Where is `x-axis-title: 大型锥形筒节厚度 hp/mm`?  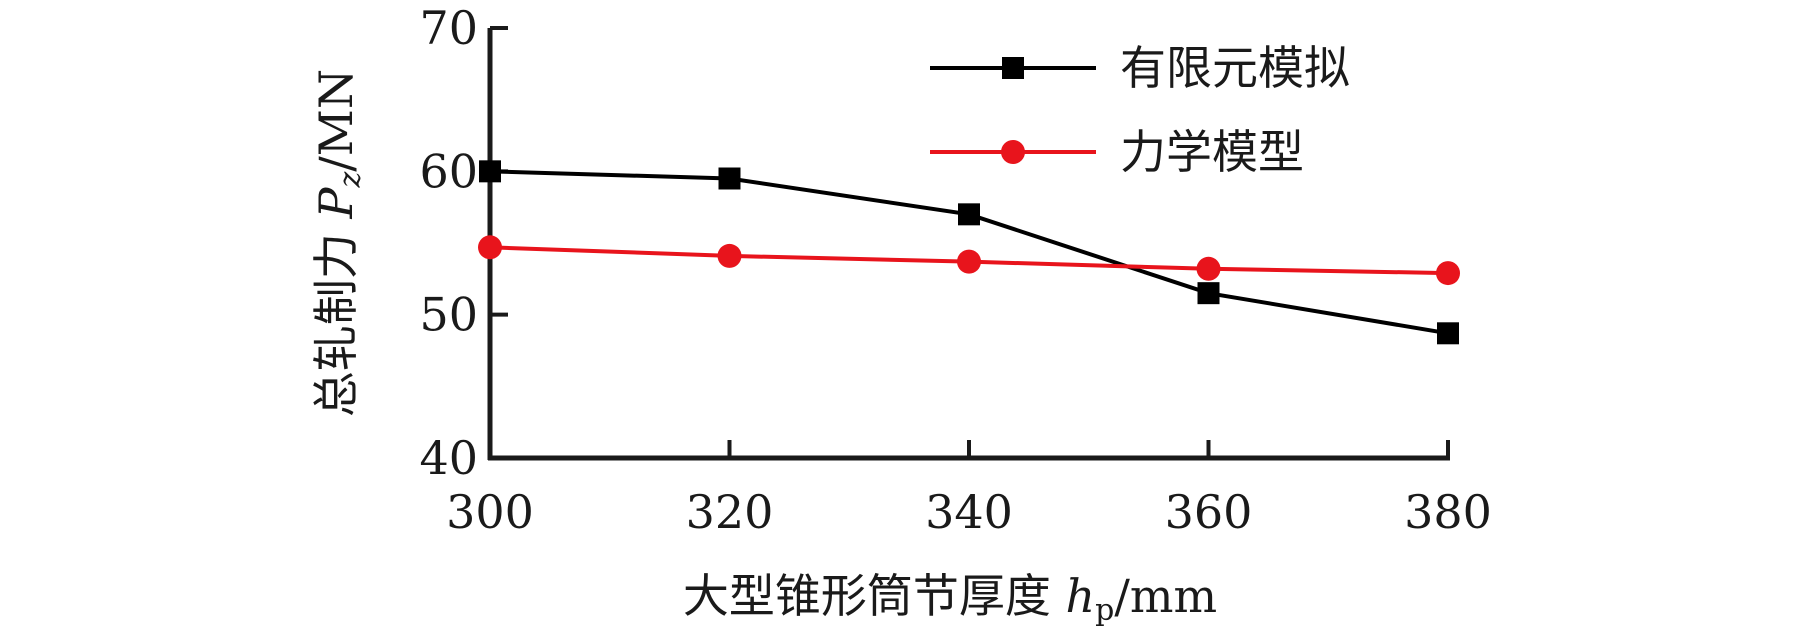
x-axis-title: 大型锥形筒节厚度 hp/mm is located at coordinates (950, 598).